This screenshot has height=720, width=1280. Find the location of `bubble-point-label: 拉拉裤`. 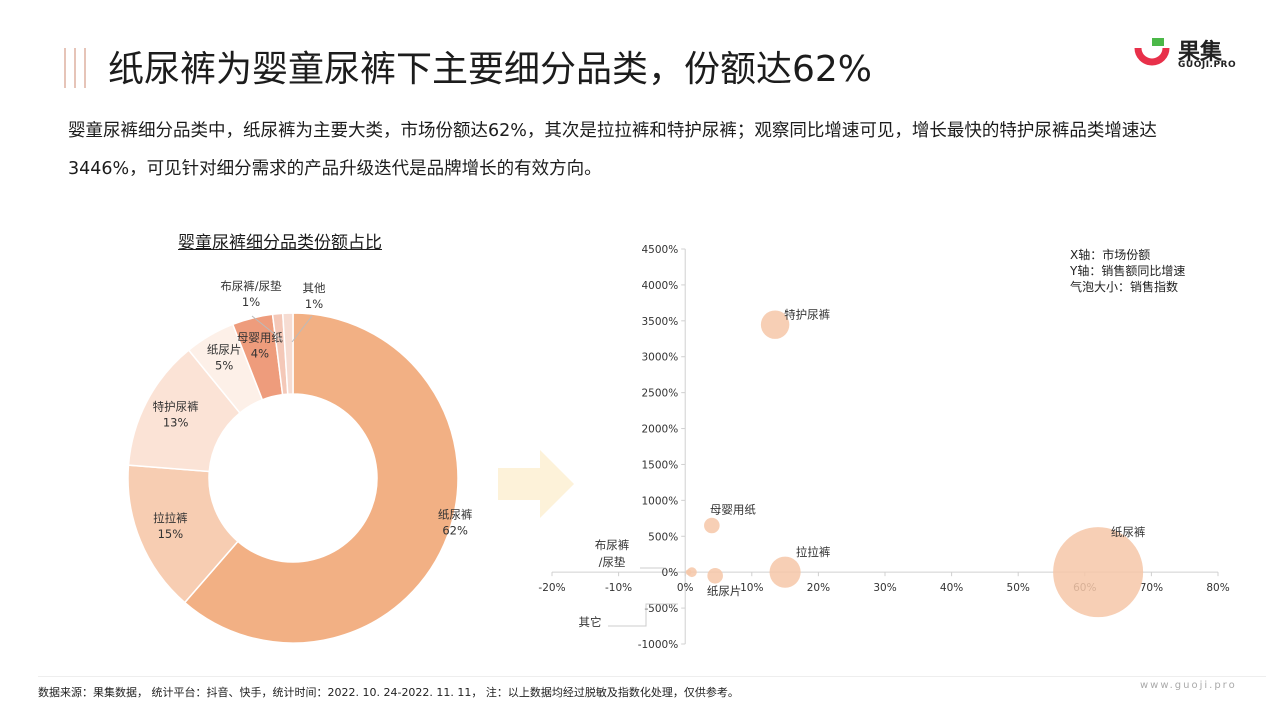

bubble-point-label: 拉拉裤 is located at coordinates (813, 552).